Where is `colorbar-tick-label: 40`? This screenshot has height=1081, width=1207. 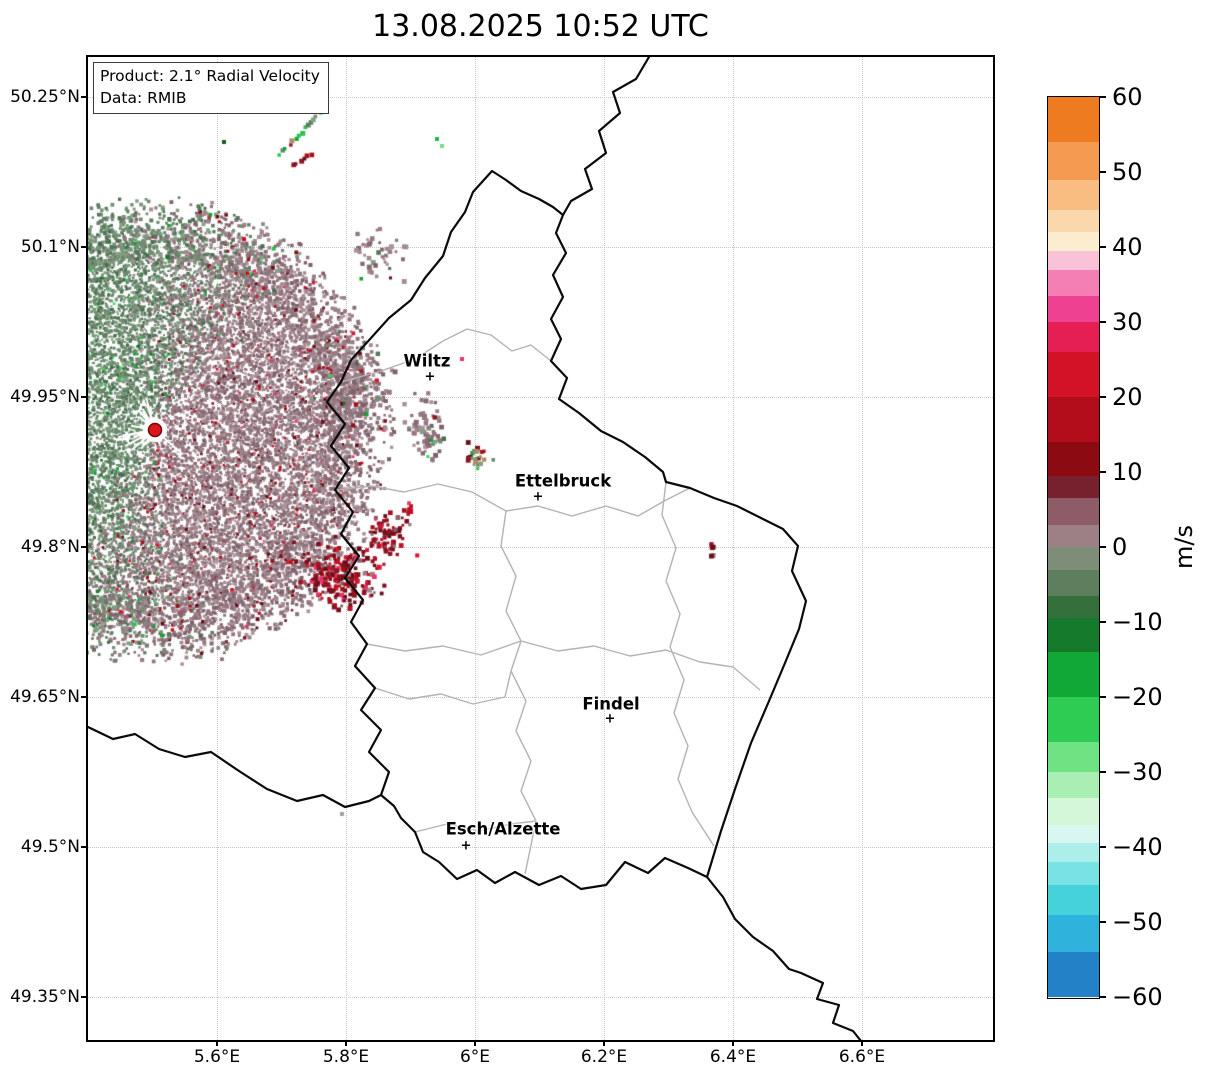 colorbar-tick-label: 40 is located at coordinates (1127, 247).